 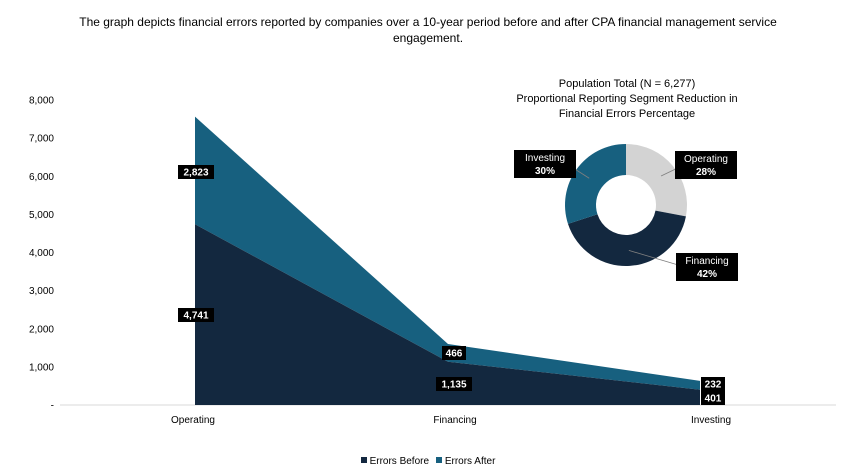 I want to click on donut-slice-investing, so click(x=595, y=184).